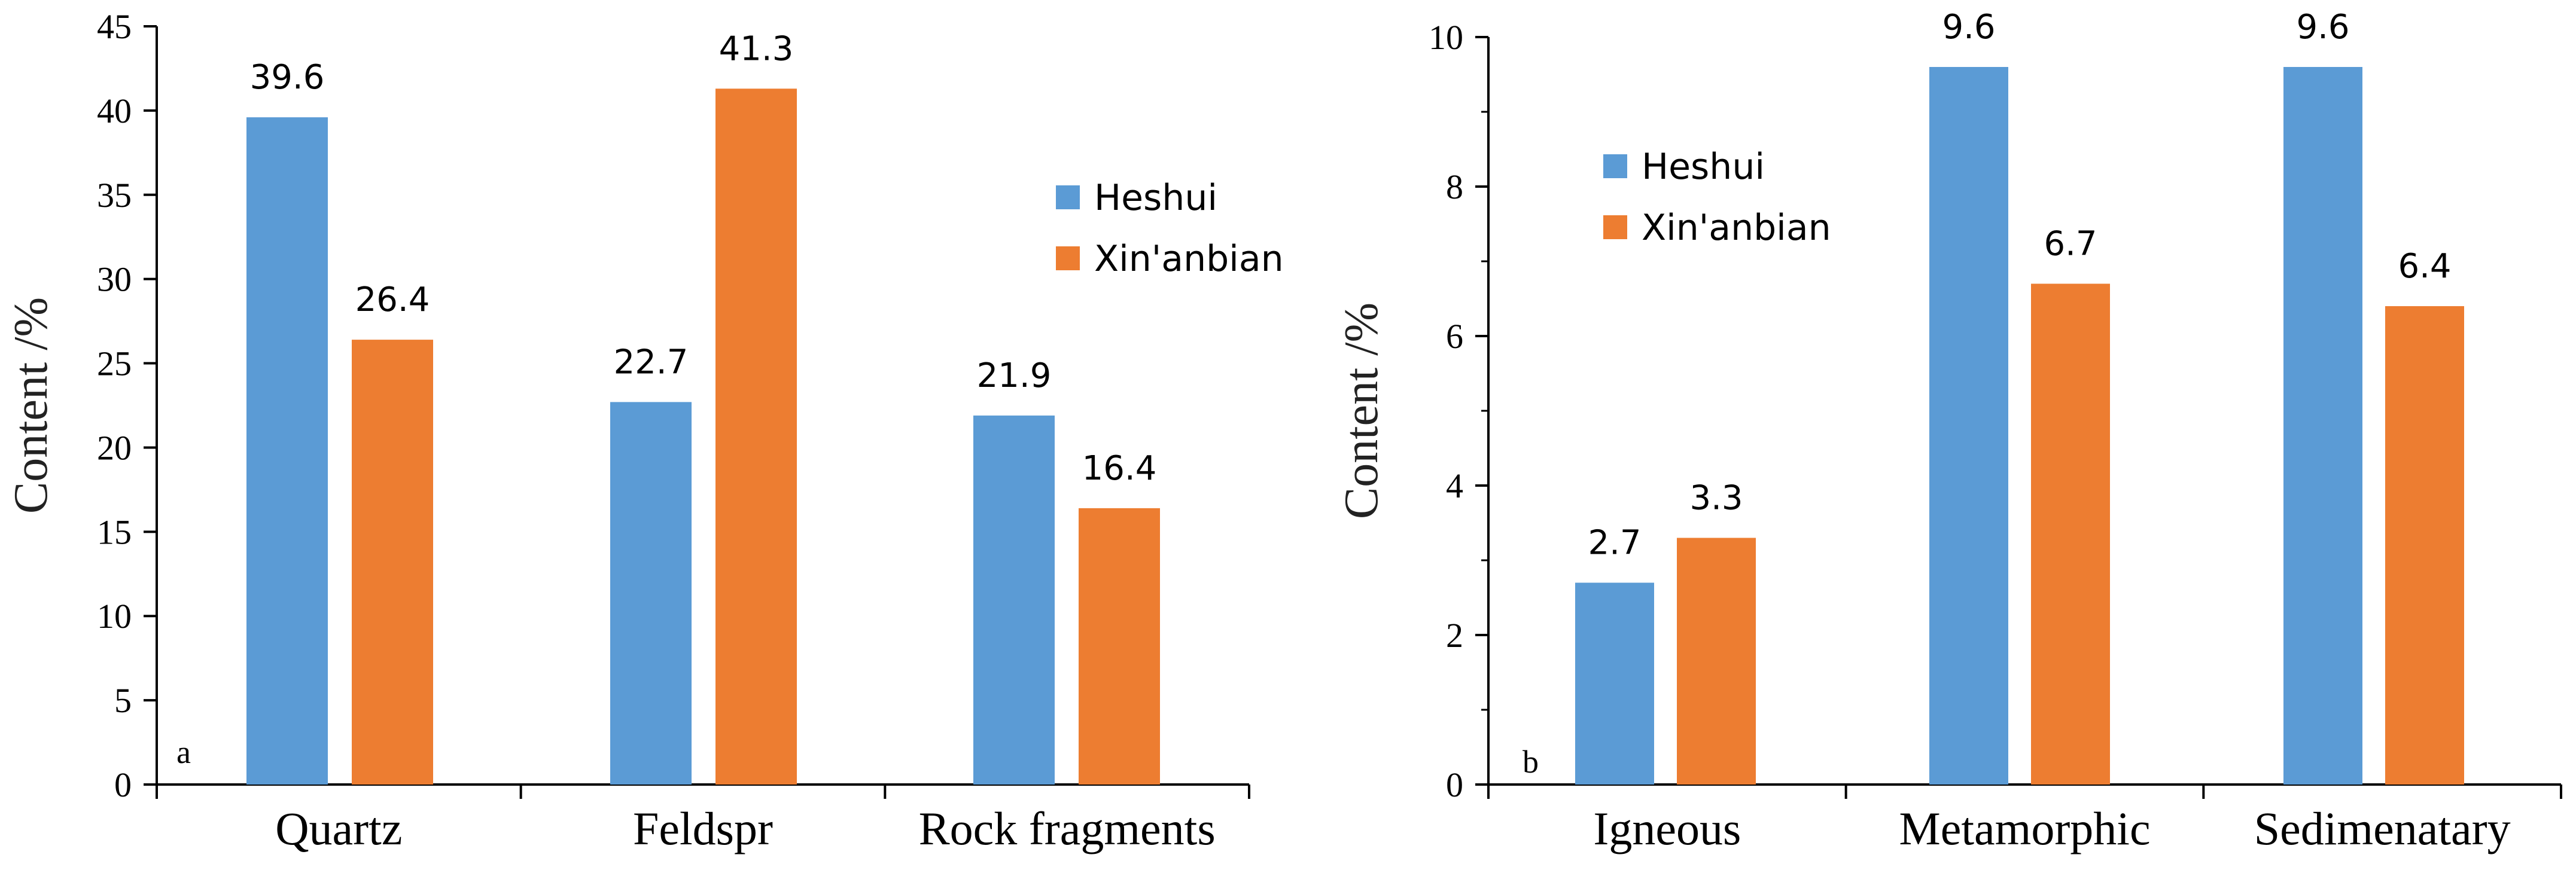 The image size is (2576, 876). What do you see at coordinates (183, 752) in the screenshot?
I see `panel-letter: a` at bounding box center [183, 752].